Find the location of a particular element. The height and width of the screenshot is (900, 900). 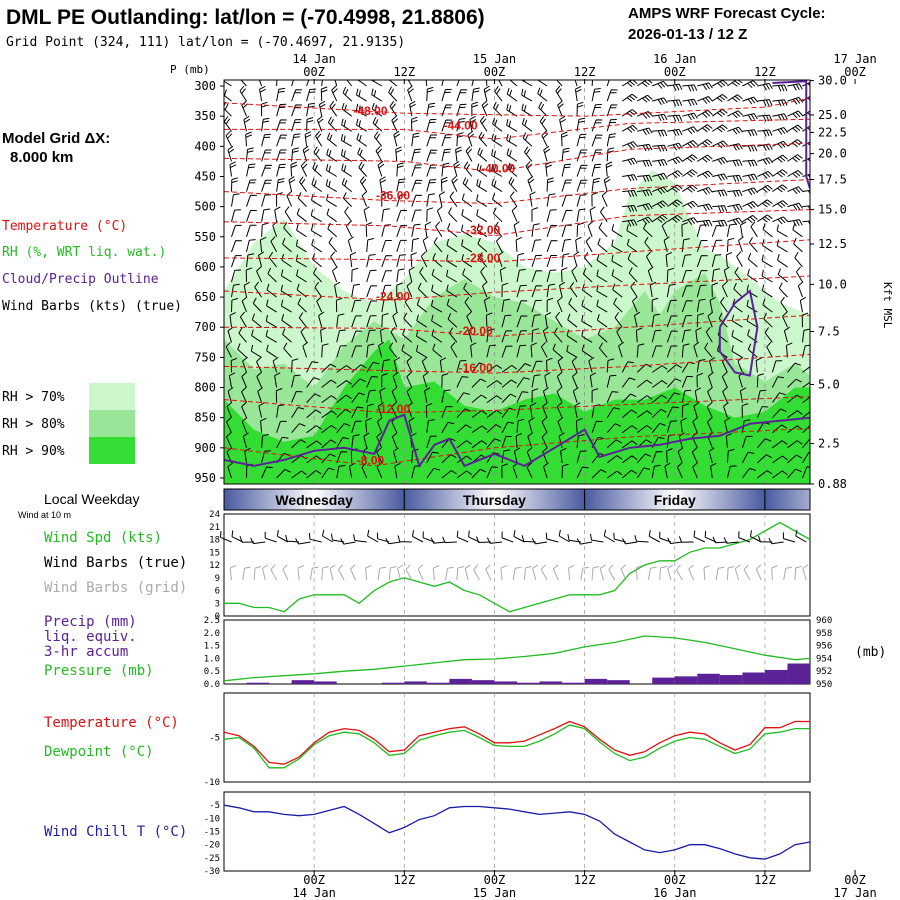

pressure-tick-label: 954 is located at coordinates (824, 659).